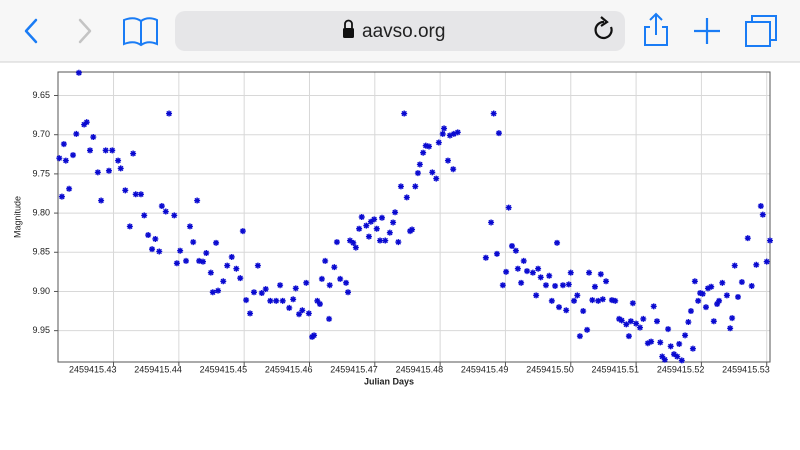  Describe the element at coordinates (420, 369) in the screenshot. I see `x-tick-label: 2459415.48` at that location.